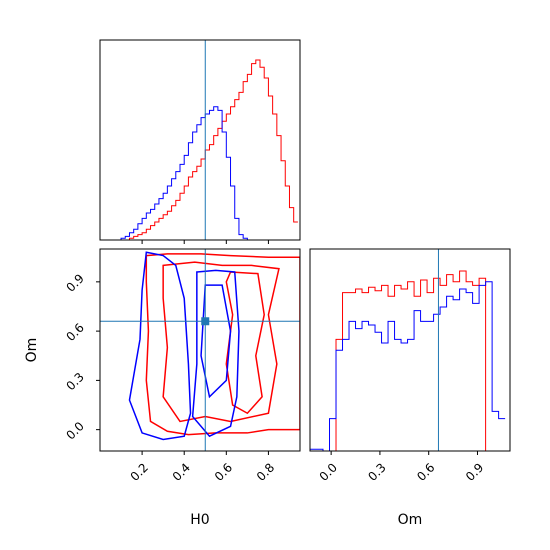  What do you see at coordinates (74, 381) in the screenshot?
I see `om-ytick-label: 0.3` at bounding box center [74, 381].